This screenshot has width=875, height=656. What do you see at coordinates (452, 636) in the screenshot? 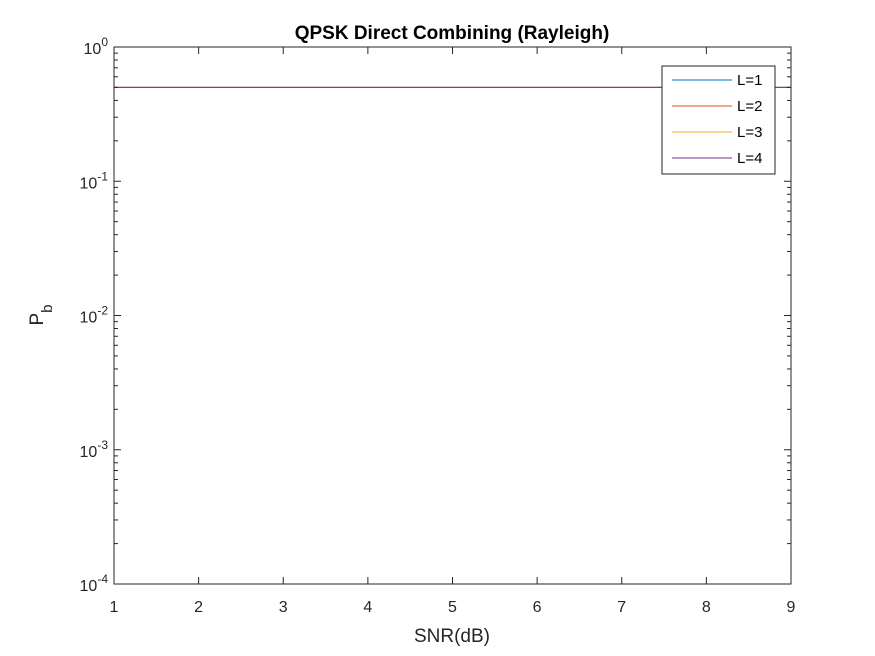
I see `x-axis-label: SNR(dB)` at bounding box center [452, 636].